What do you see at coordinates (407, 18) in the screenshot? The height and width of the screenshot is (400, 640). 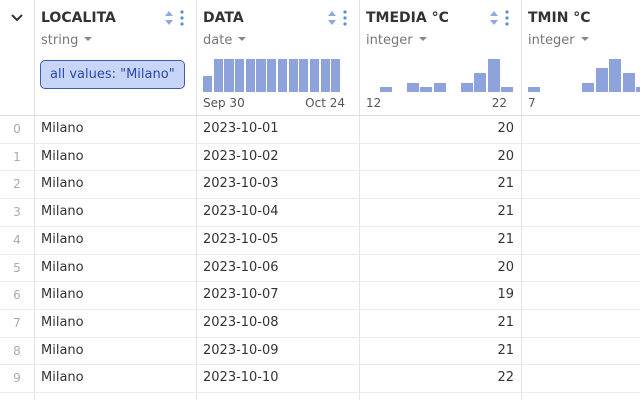 I see `column-name: TMEDIA °C` at bounding box center [407, 18].